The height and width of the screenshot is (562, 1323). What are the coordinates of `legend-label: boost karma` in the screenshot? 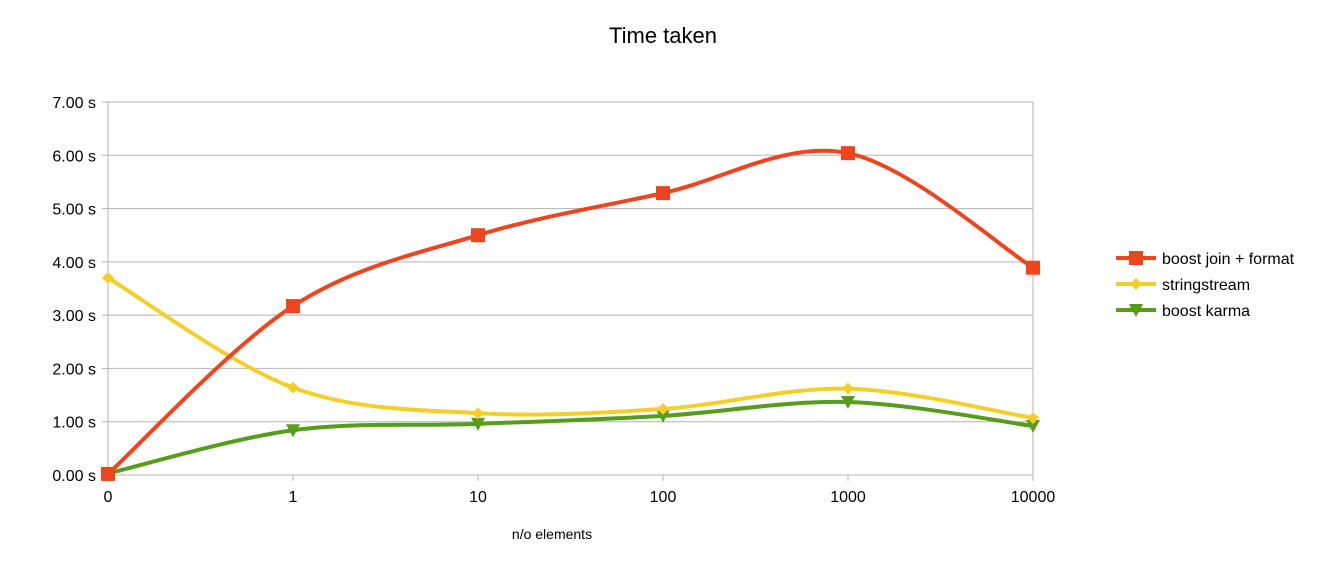 It's located at (1206, 311).